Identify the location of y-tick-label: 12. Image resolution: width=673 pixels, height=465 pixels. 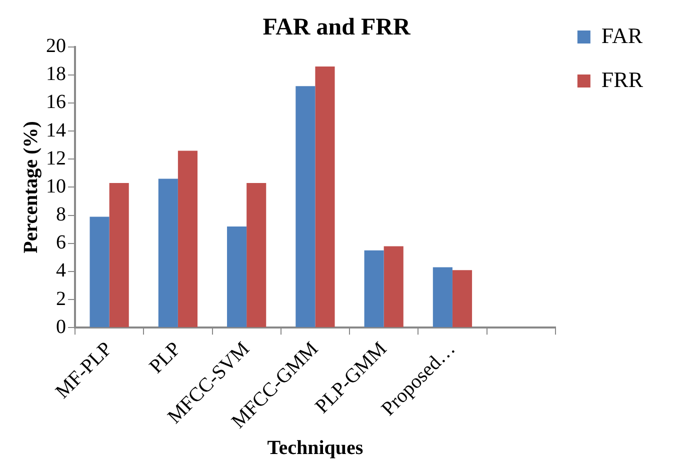
(56, 158).